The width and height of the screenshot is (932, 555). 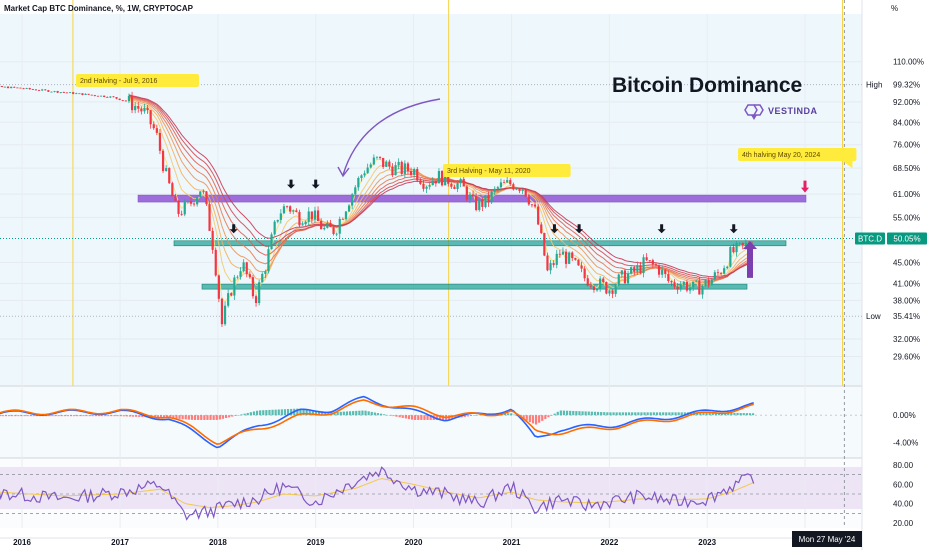 I want to click on annotation-box, so click(x=797, y=154).